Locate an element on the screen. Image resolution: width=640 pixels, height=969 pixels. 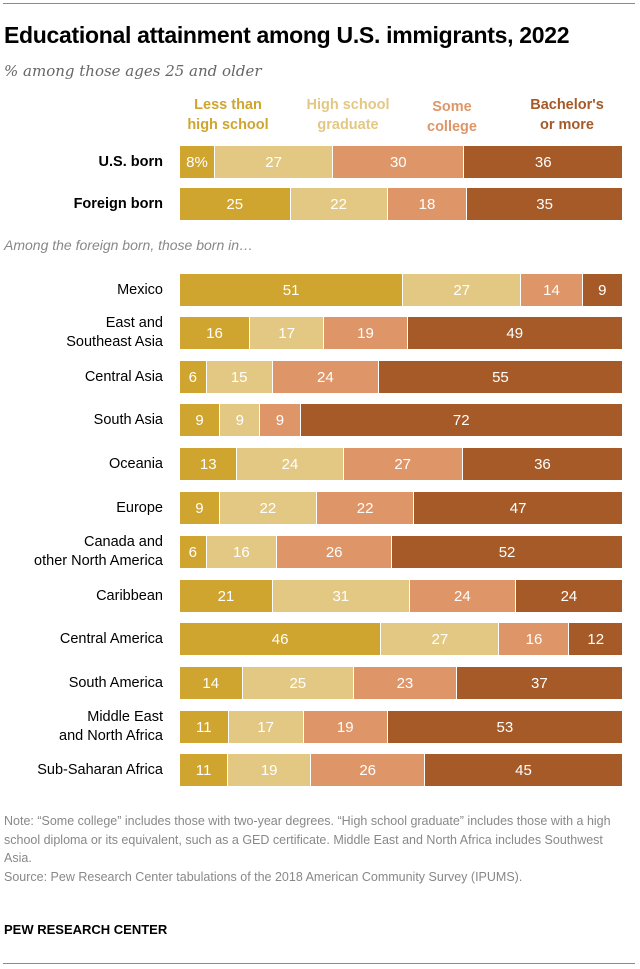
category-label: Europe is located at coordinates (139, 508).